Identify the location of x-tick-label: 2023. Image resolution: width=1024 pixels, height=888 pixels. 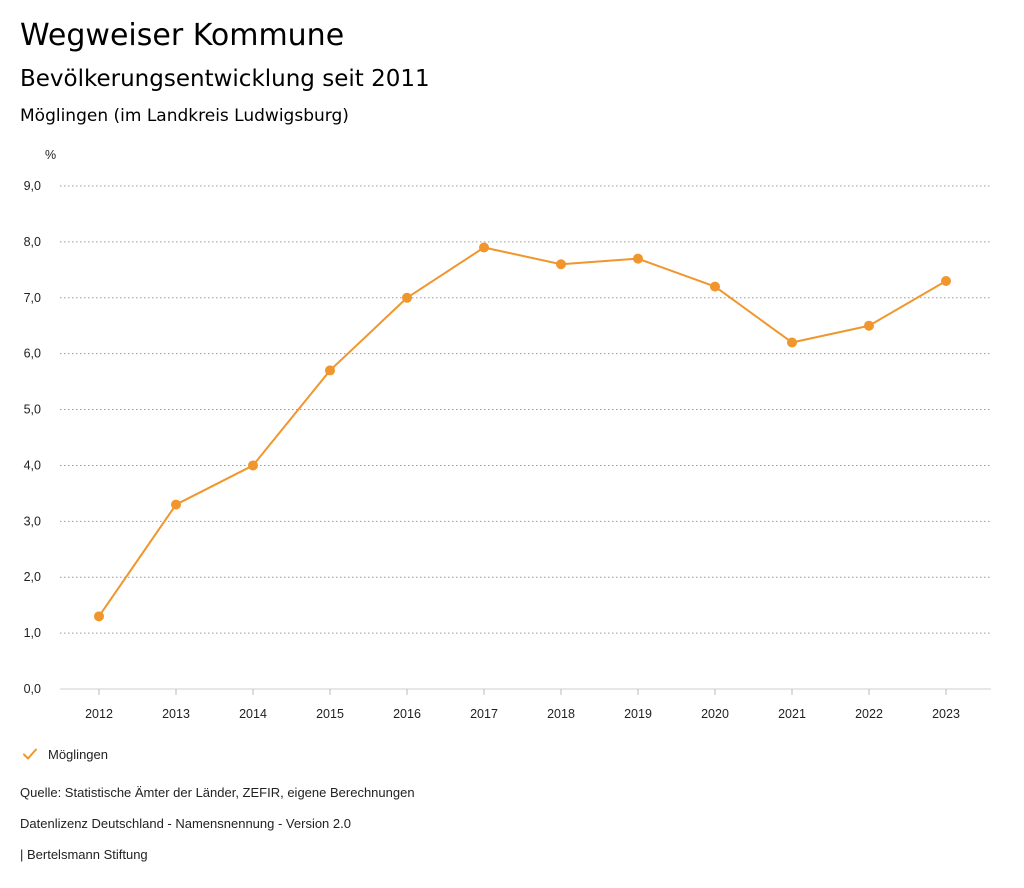
(946, 714).